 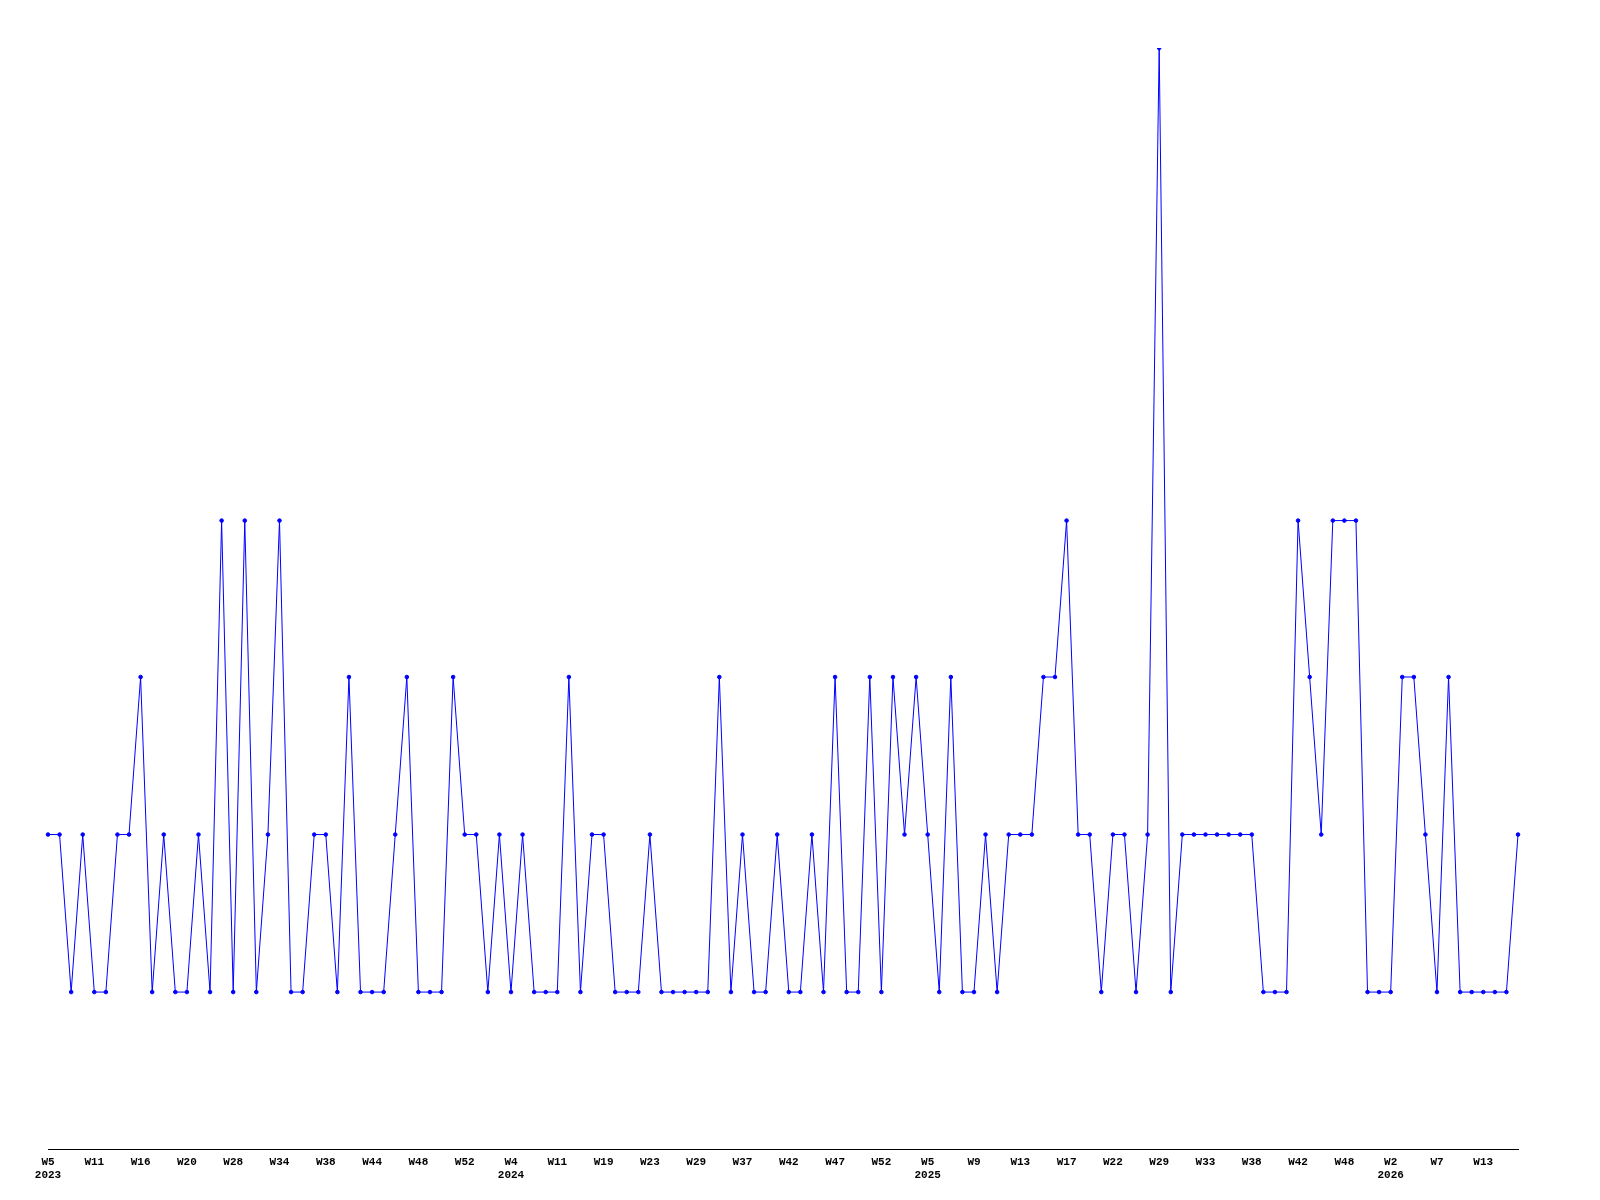 What do you see at coordinates (603, 1161) in the screenshot?
I see `x-tick-label: W19` at bounding box center [603, 1161].